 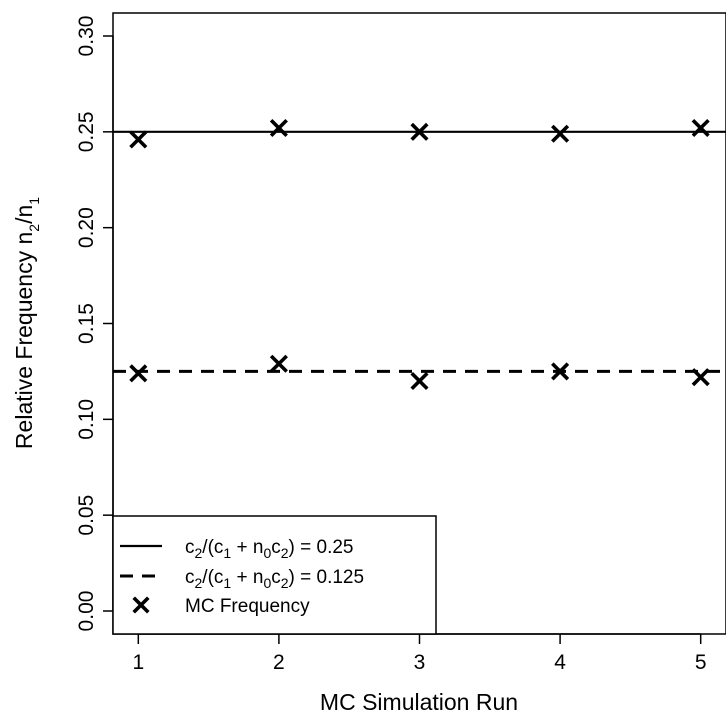 What do you see at coordinates (26, 323) in the screenshot?
I see `y-axis-title: Relative Frequency n2/n1` at bounding box center [26, 323].